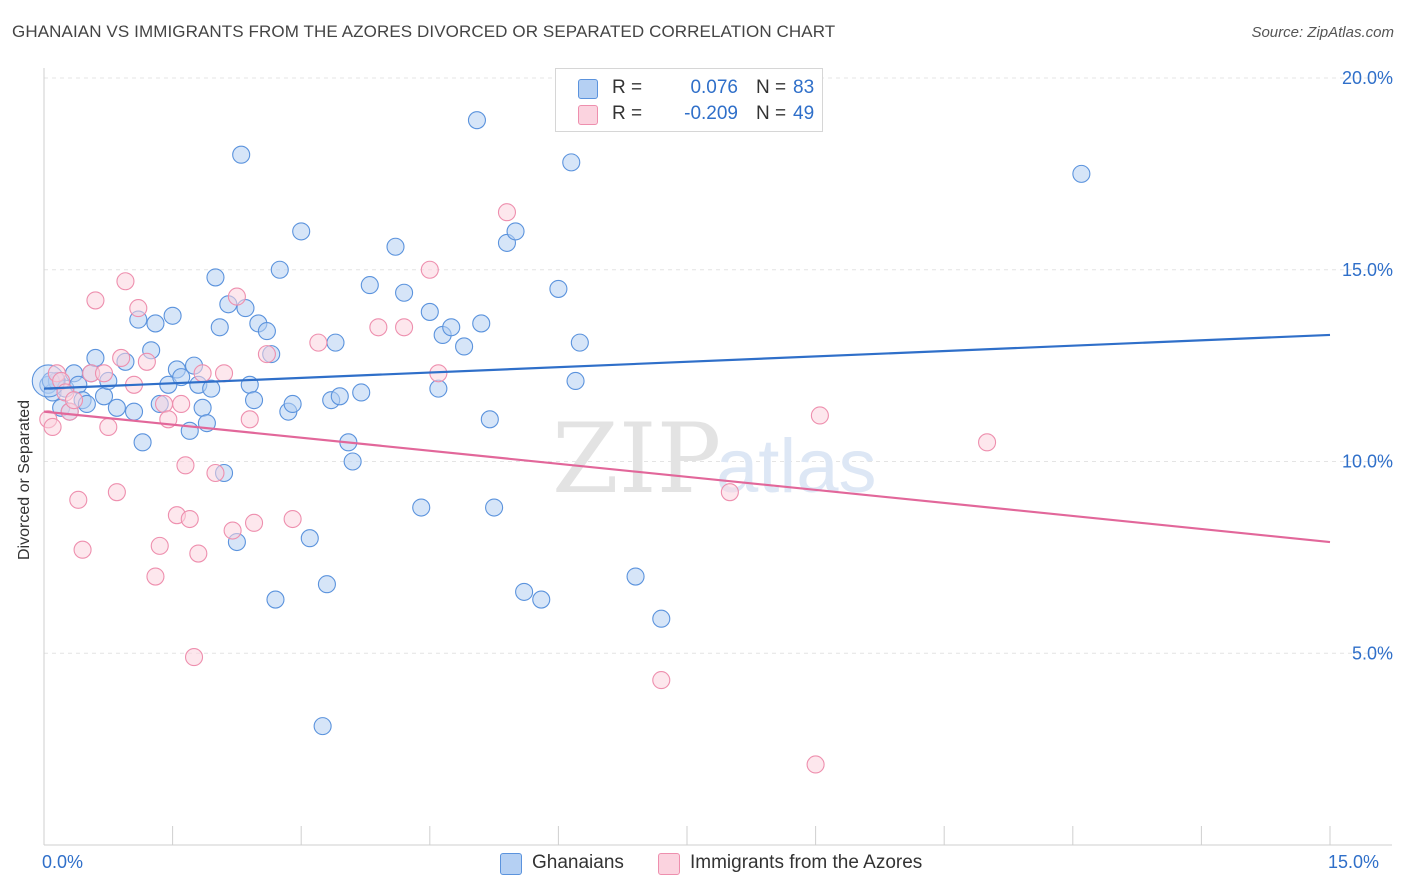  I want to click on source-label: Source: ZipAtlas.com, so click(1322, 32).